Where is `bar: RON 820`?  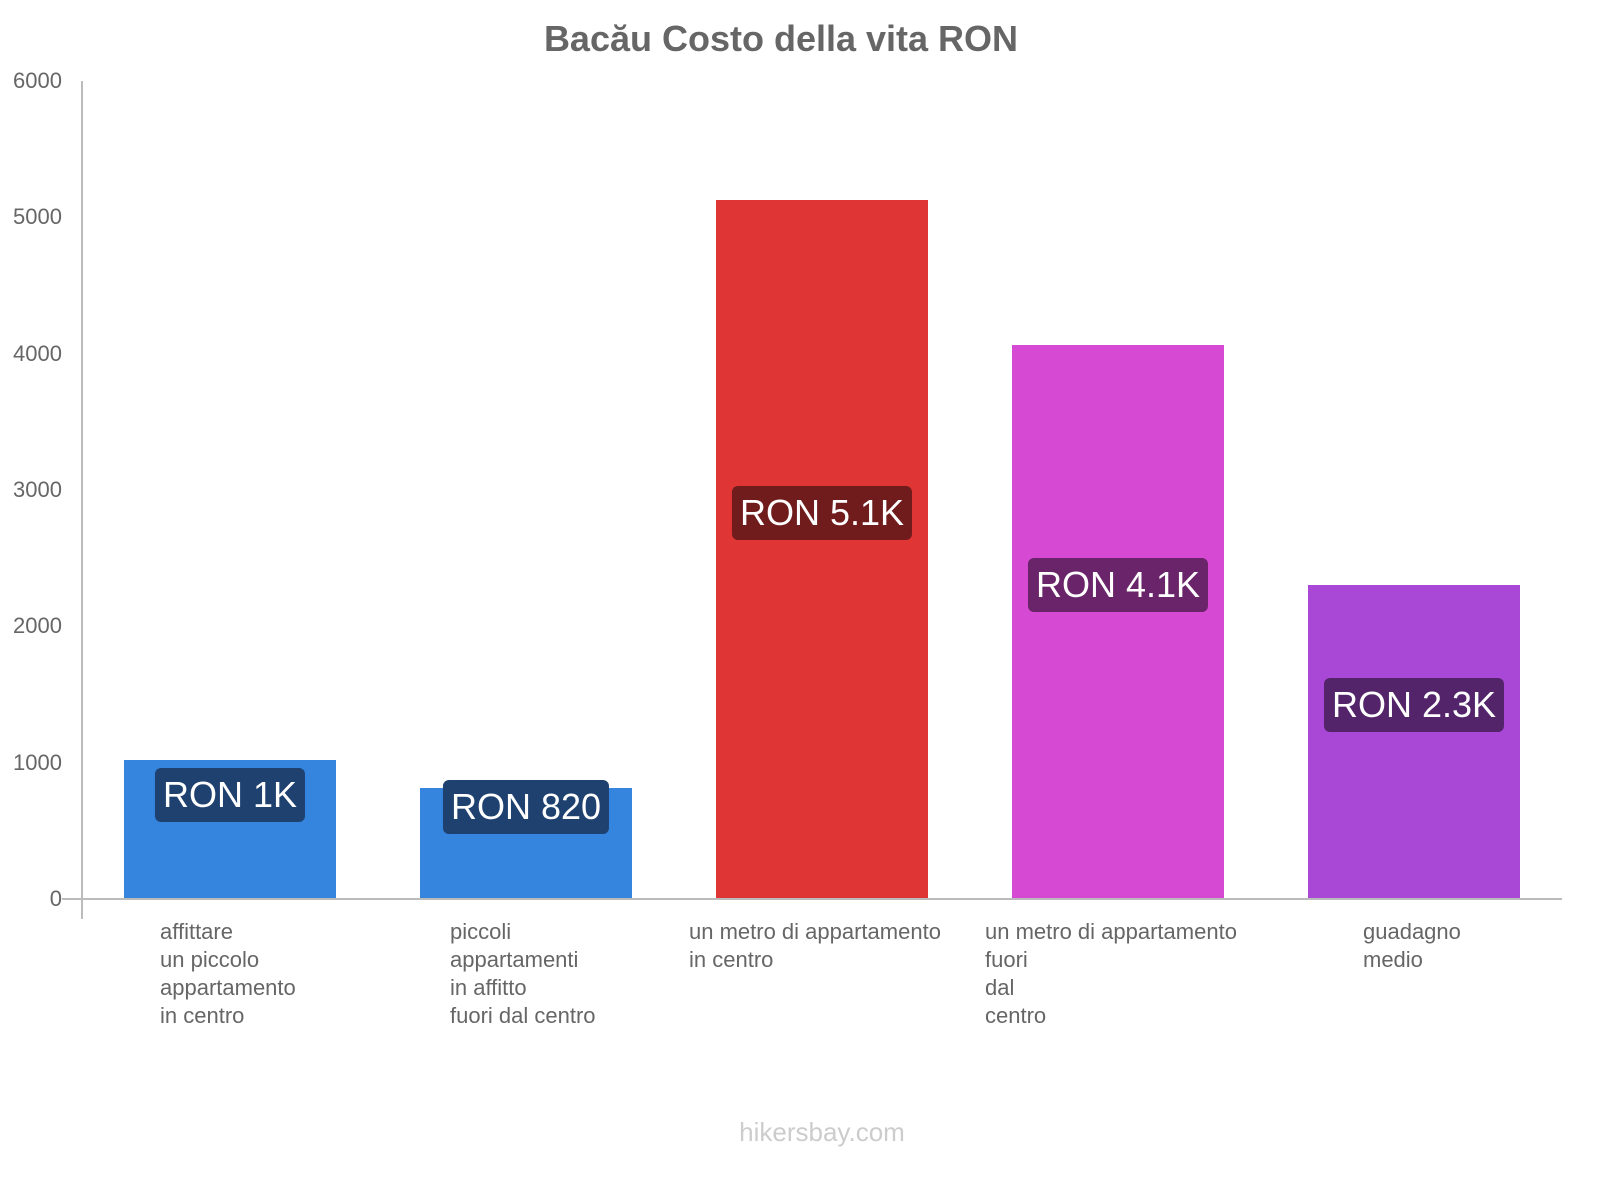
bar: RON 820 is located at coordinates (526, 839).